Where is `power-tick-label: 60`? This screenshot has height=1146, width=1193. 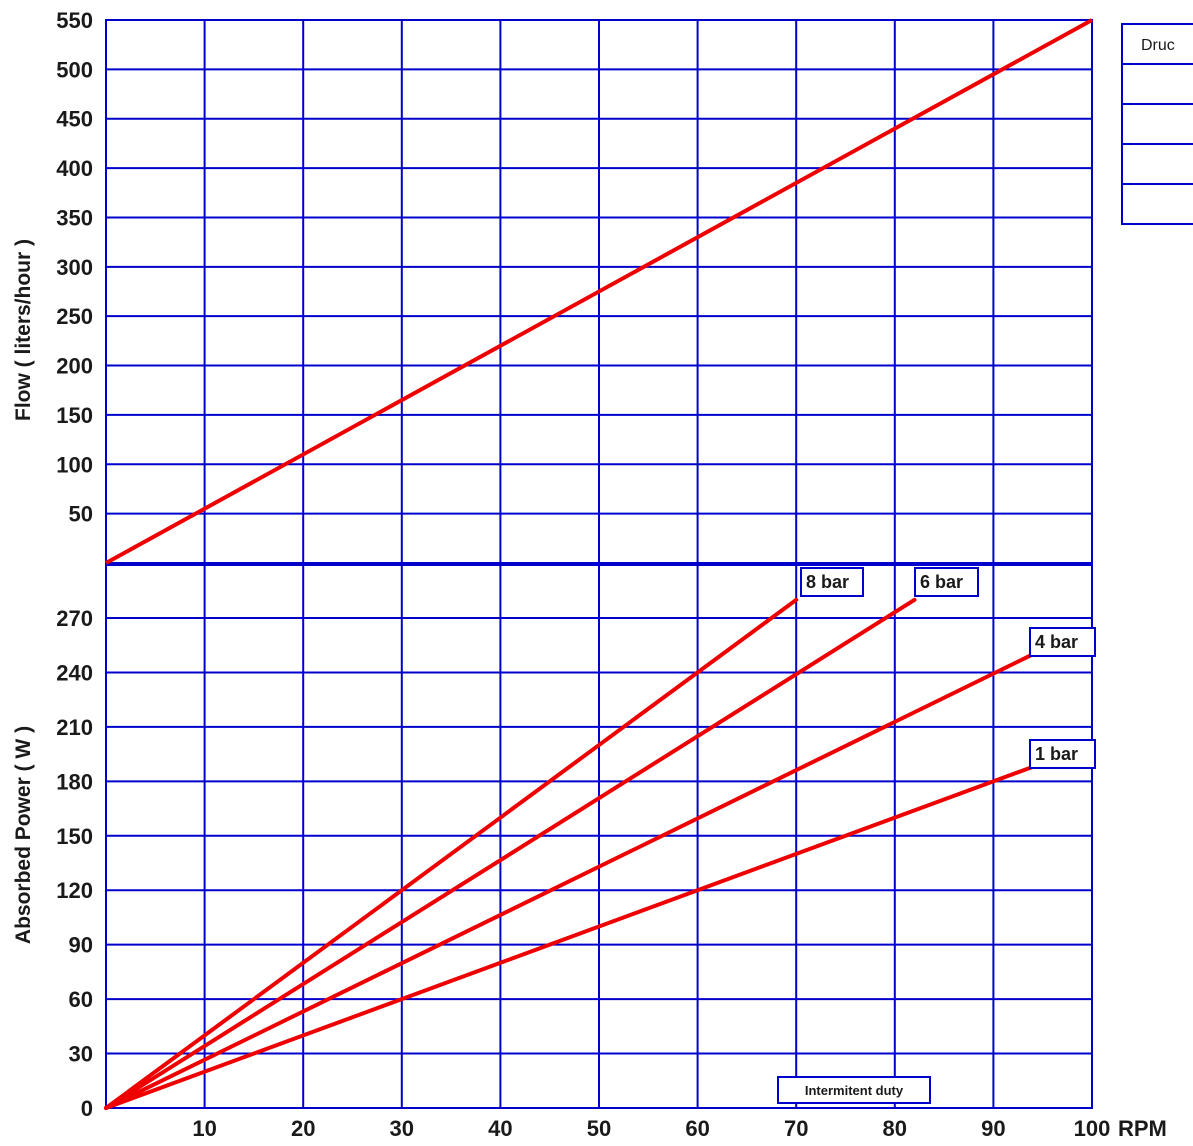
power-tick-label: 60 is located at coordinates (81, 999).